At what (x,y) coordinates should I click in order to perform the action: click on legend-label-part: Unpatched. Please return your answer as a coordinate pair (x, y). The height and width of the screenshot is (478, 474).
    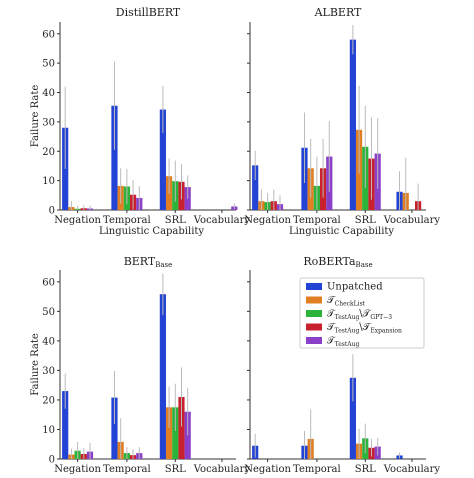
    Looking at the image, I should click on (355, 287).